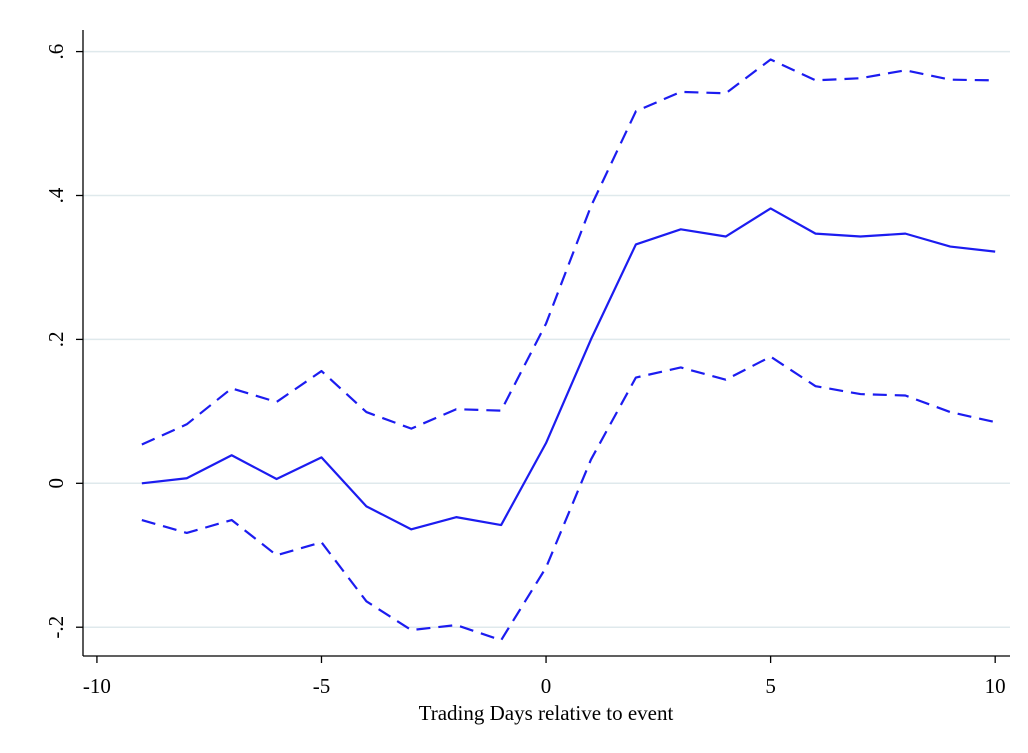 The height and width of the screenshot is (753, 1028). Describe the element at coordinates (56, 340) in the screenshot. I see `y-tick-label: .2` at that location.